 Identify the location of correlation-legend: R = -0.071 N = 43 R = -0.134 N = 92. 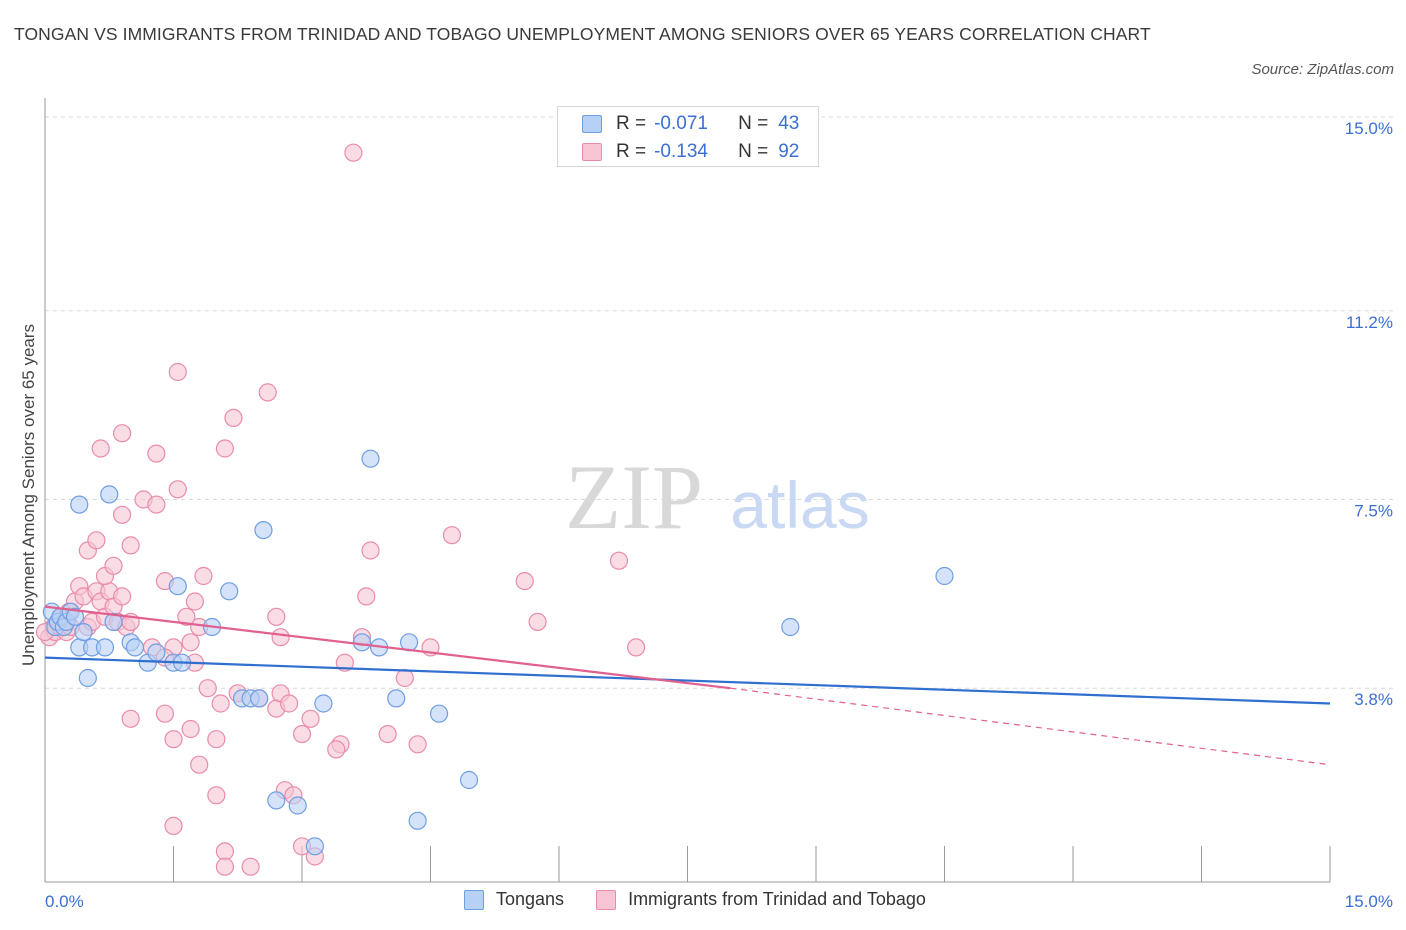
(688, 136).